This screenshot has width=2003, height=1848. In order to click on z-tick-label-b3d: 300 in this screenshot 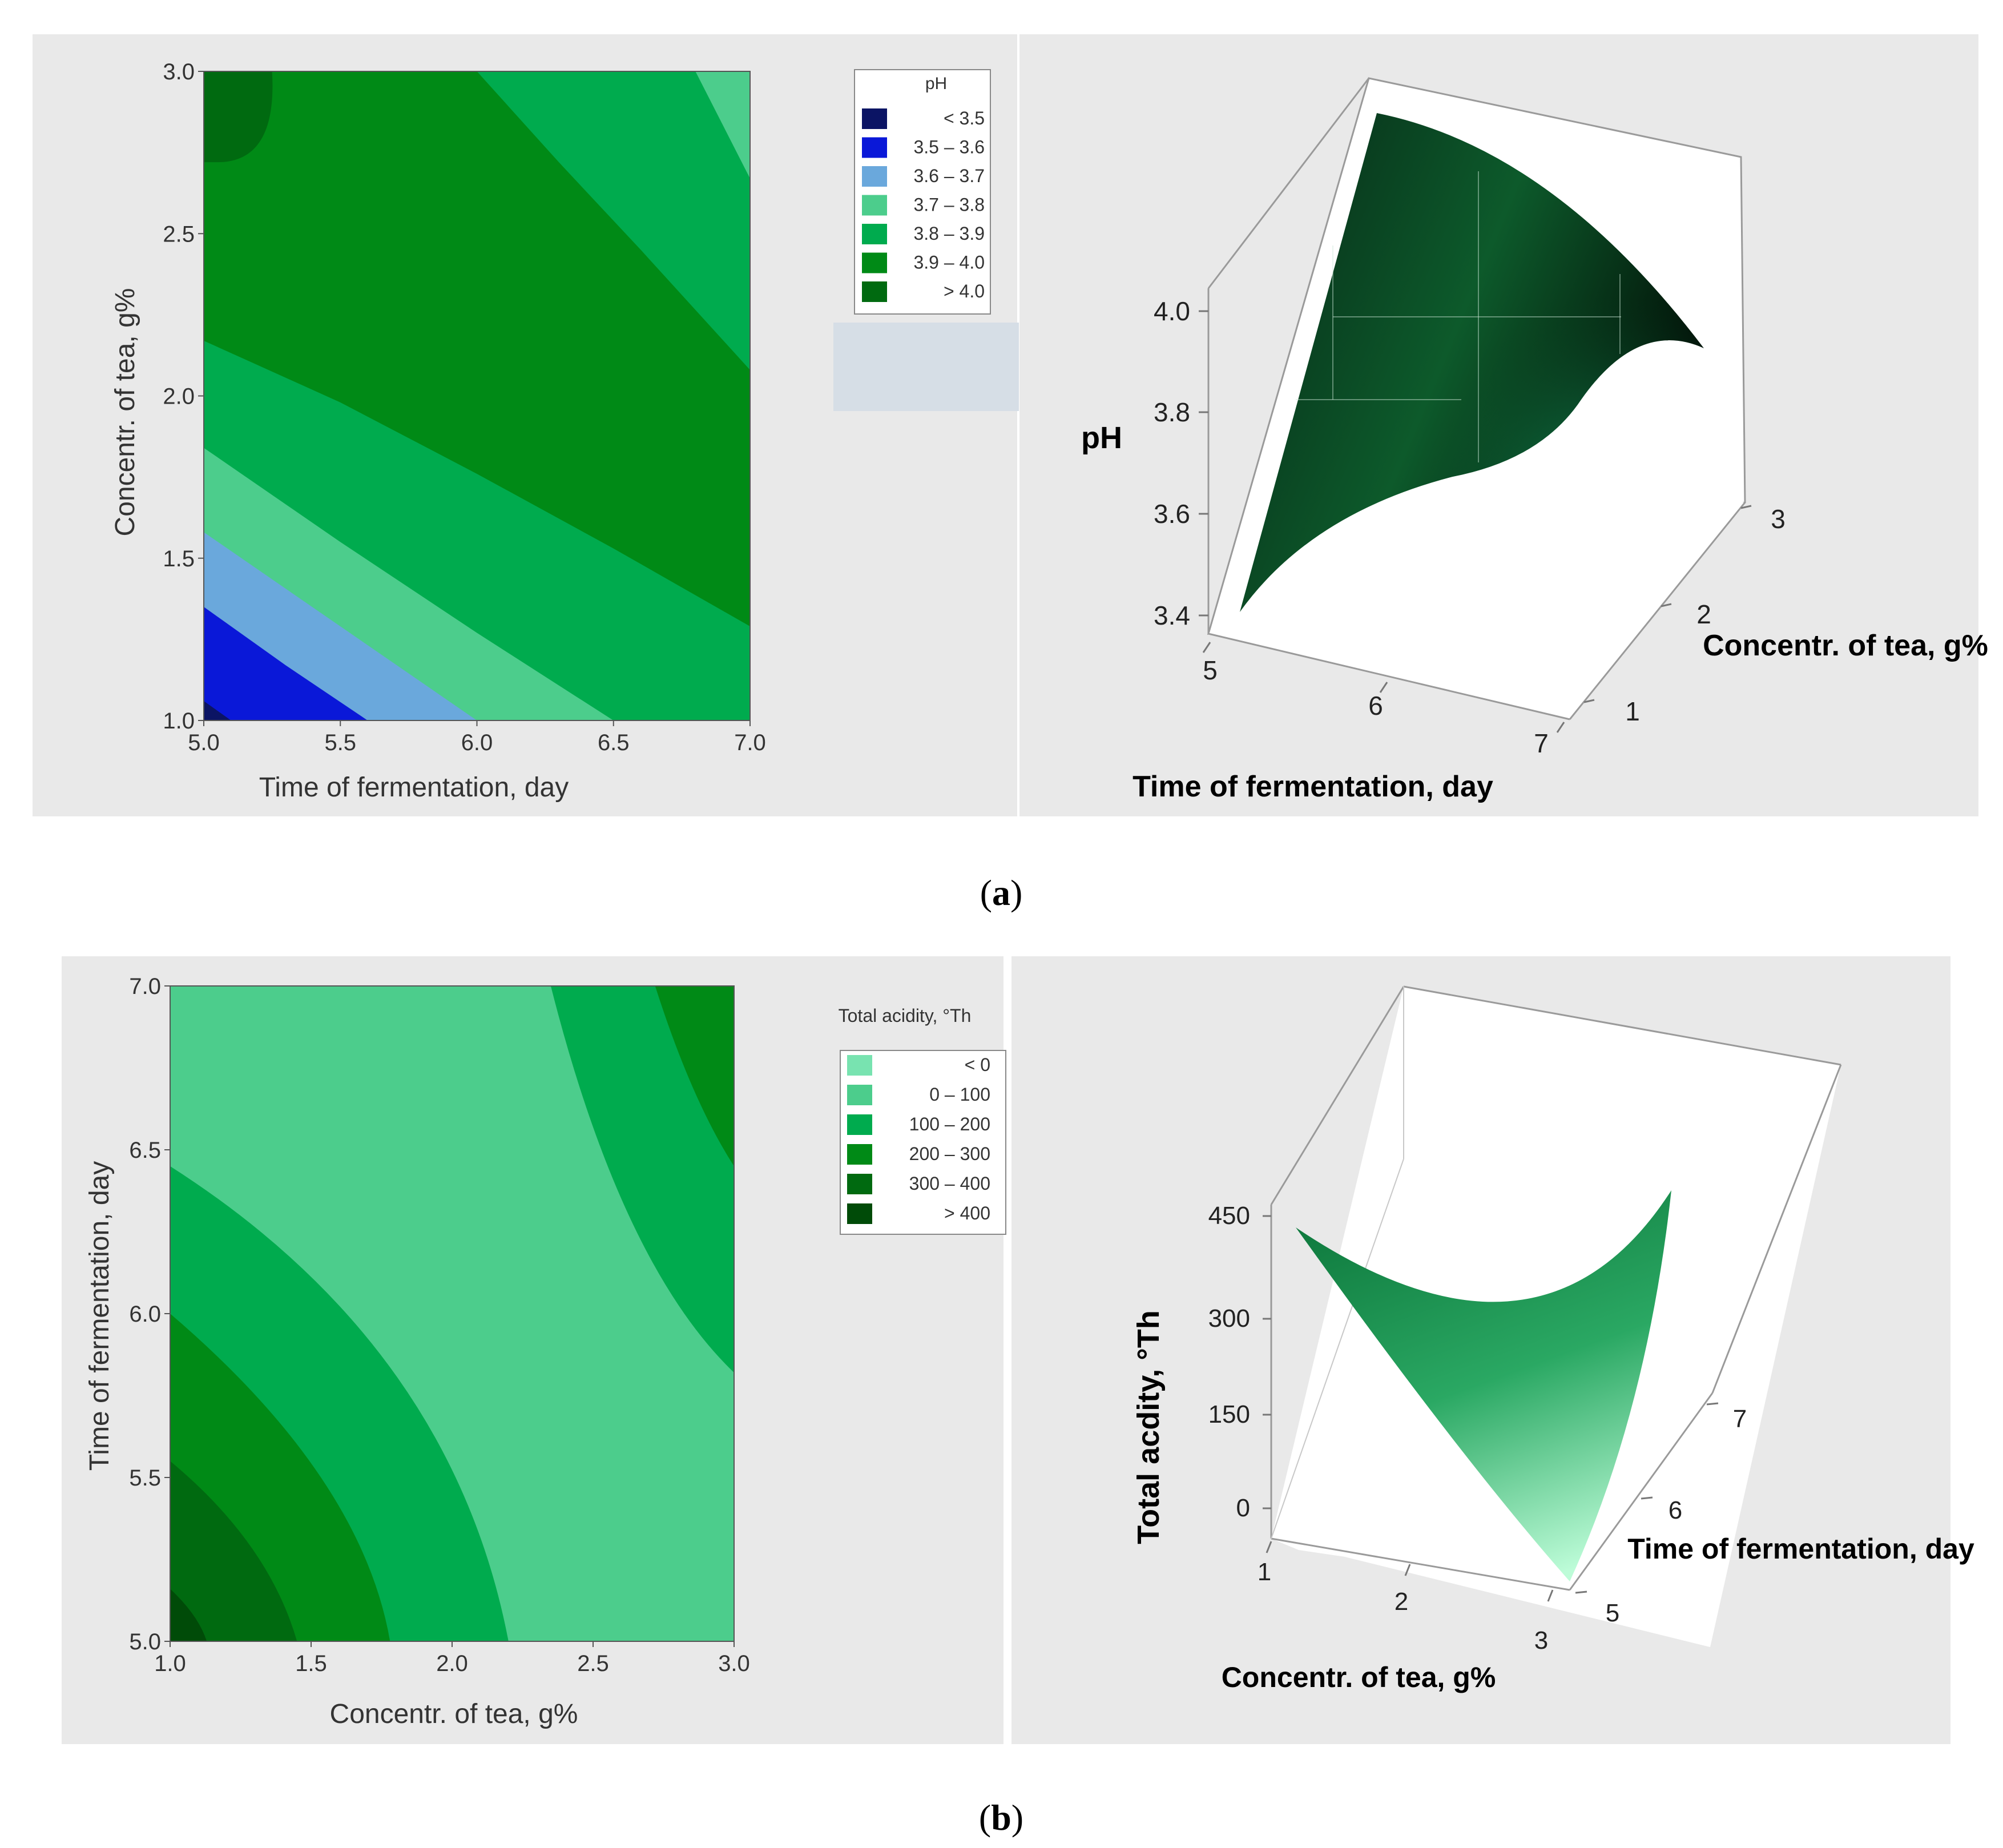, I will do `click(1229, 1318)`.